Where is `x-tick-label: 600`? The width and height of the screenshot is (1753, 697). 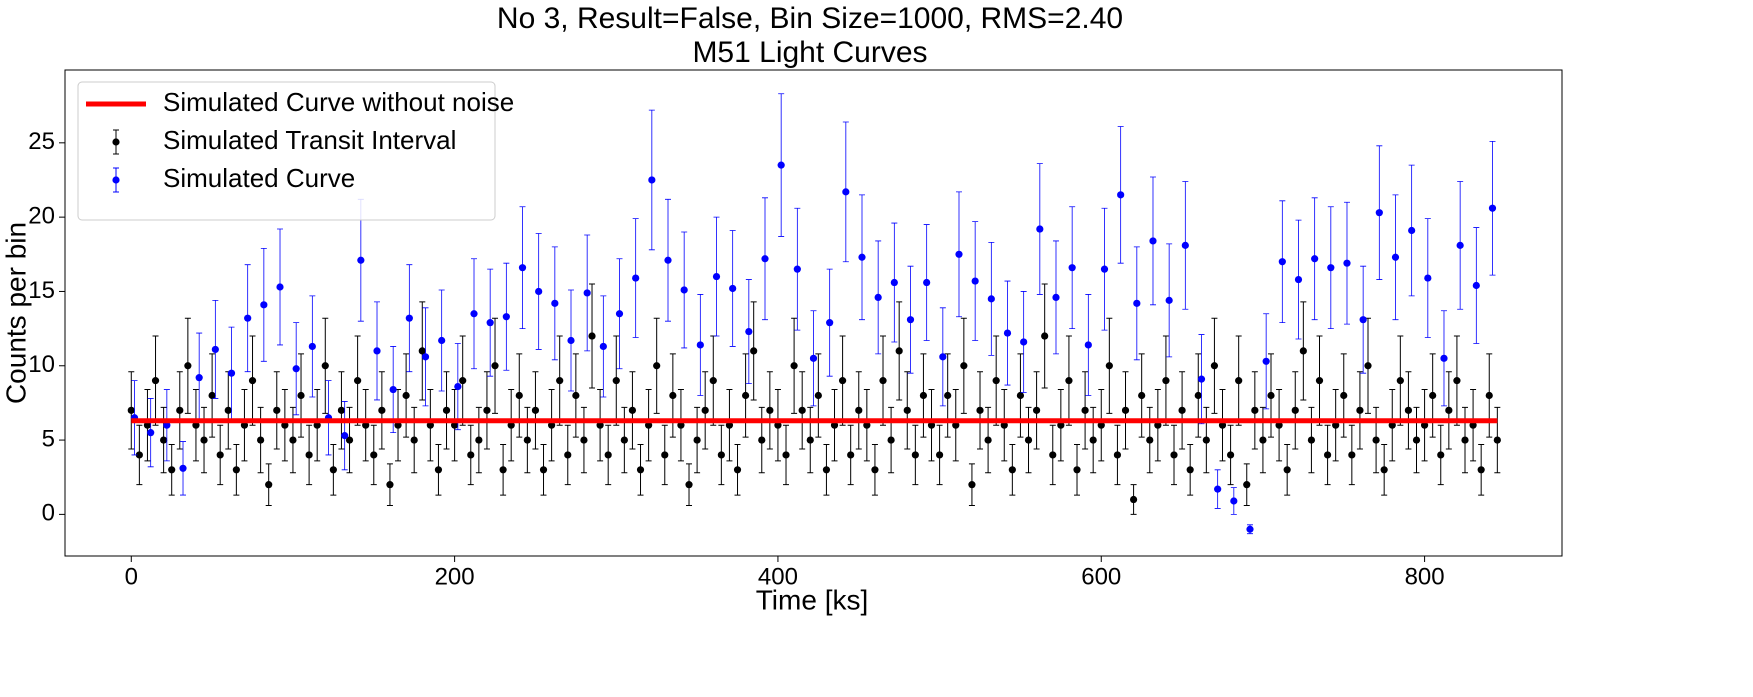 x-tick-label: 600 is located at coordinates (1101, 576).